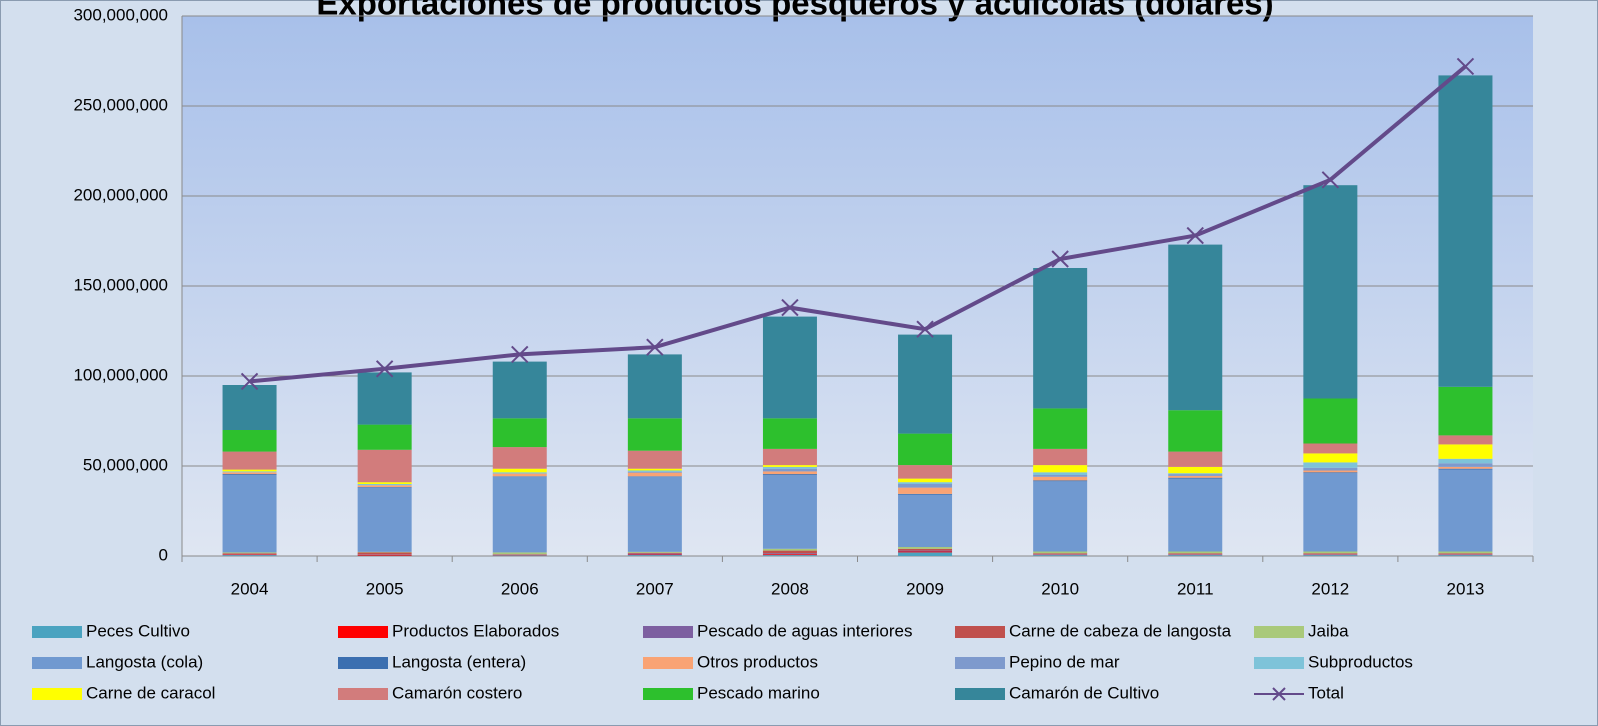 This screenshot has width=1598, height=726. I want to click on legend-label: Pepino de mar, so click(1064, 661).